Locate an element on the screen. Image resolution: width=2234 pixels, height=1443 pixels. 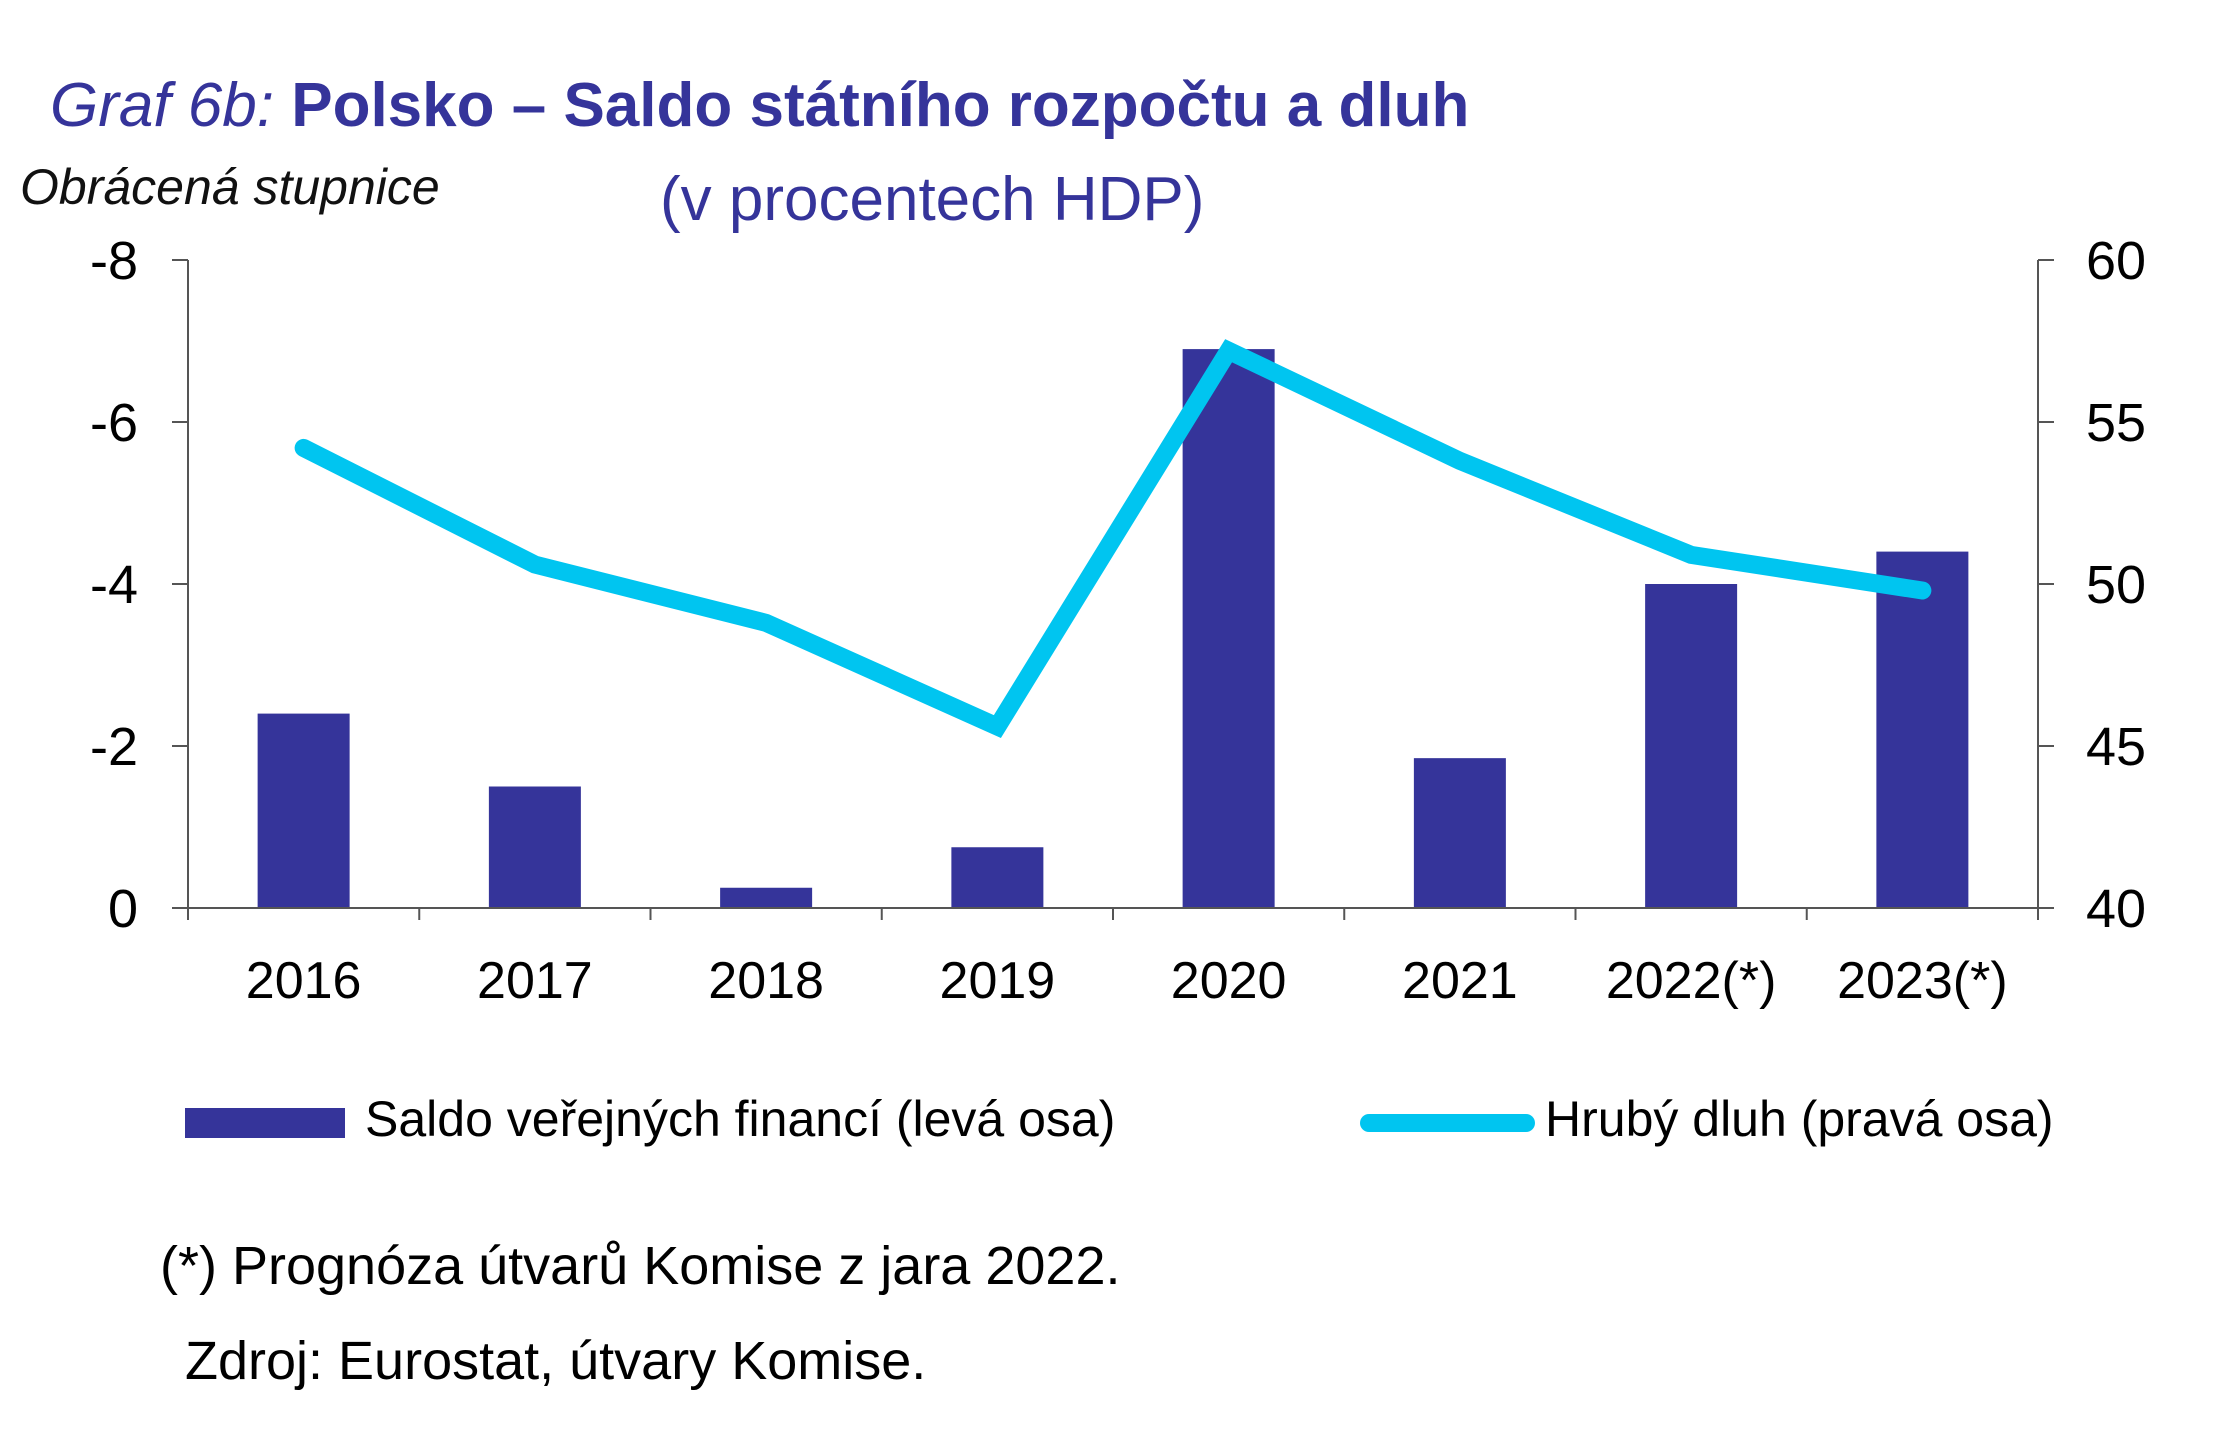
bar-2016 is located at coordinates (303, 810).